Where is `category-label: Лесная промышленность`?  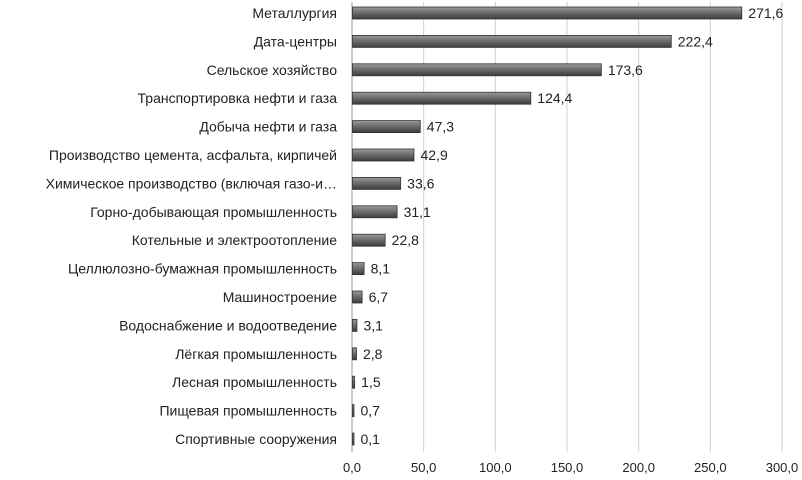
category-label: Лесная промышленность is located at coordinates (254, 382).